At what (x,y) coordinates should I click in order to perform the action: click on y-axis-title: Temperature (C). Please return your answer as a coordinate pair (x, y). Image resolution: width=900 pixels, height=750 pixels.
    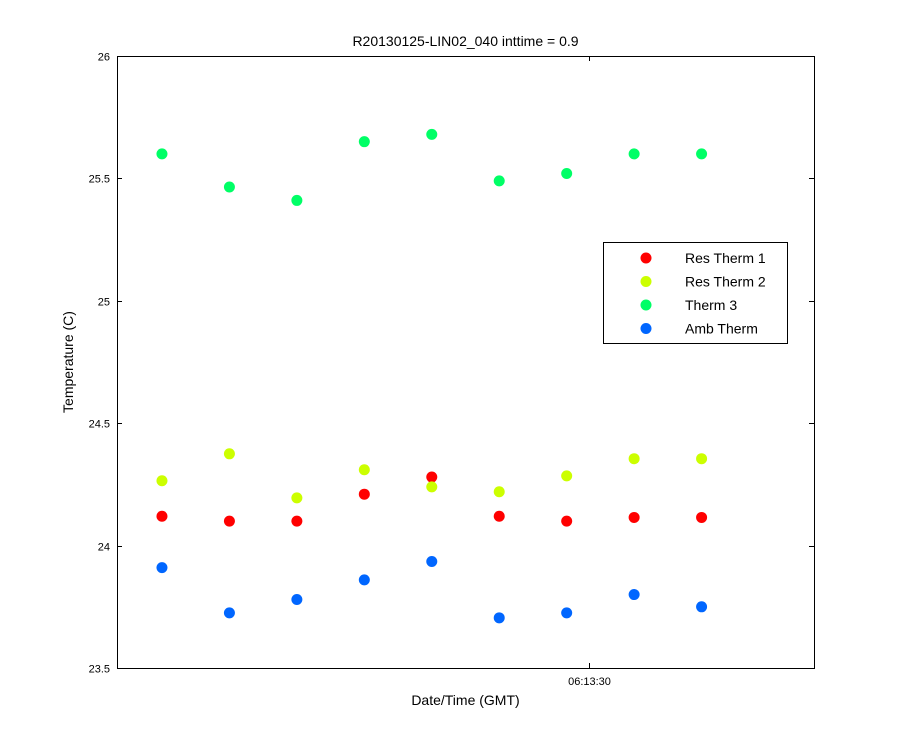
    Looking at the image, I should click on (68, 362).